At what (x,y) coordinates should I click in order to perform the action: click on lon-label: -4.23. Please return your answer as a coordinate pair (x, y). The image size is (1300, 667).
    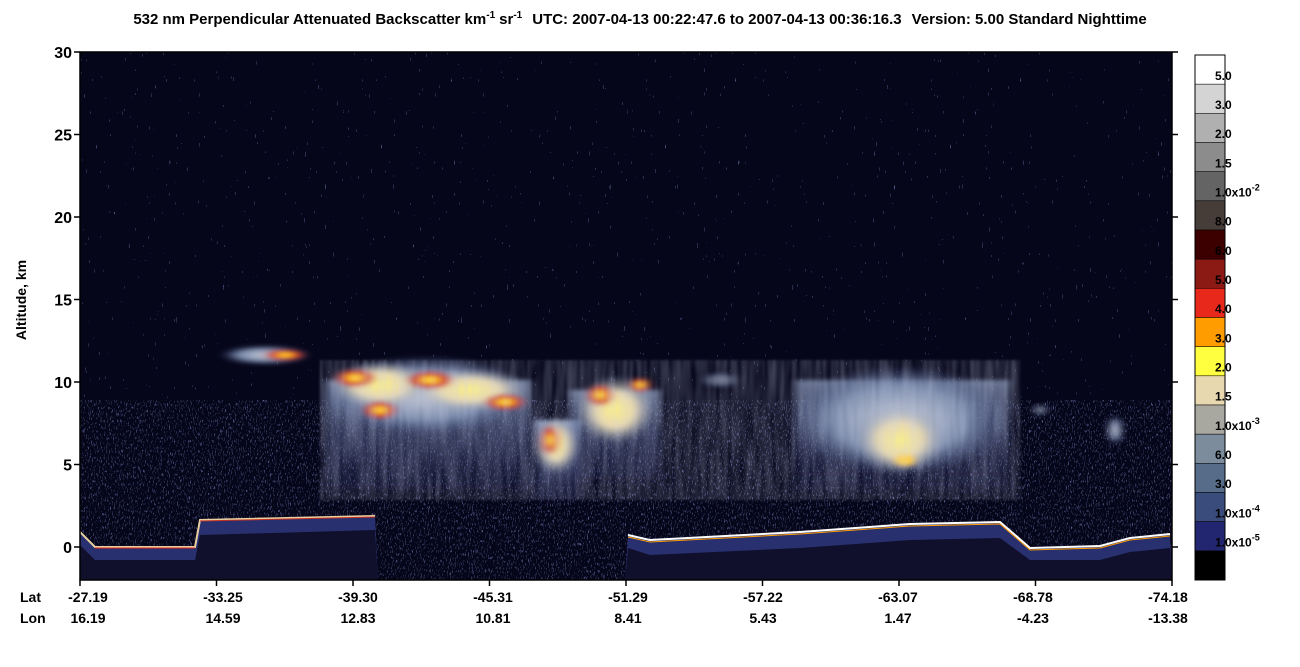
    Looking at the image, I should click on (1033, 618).